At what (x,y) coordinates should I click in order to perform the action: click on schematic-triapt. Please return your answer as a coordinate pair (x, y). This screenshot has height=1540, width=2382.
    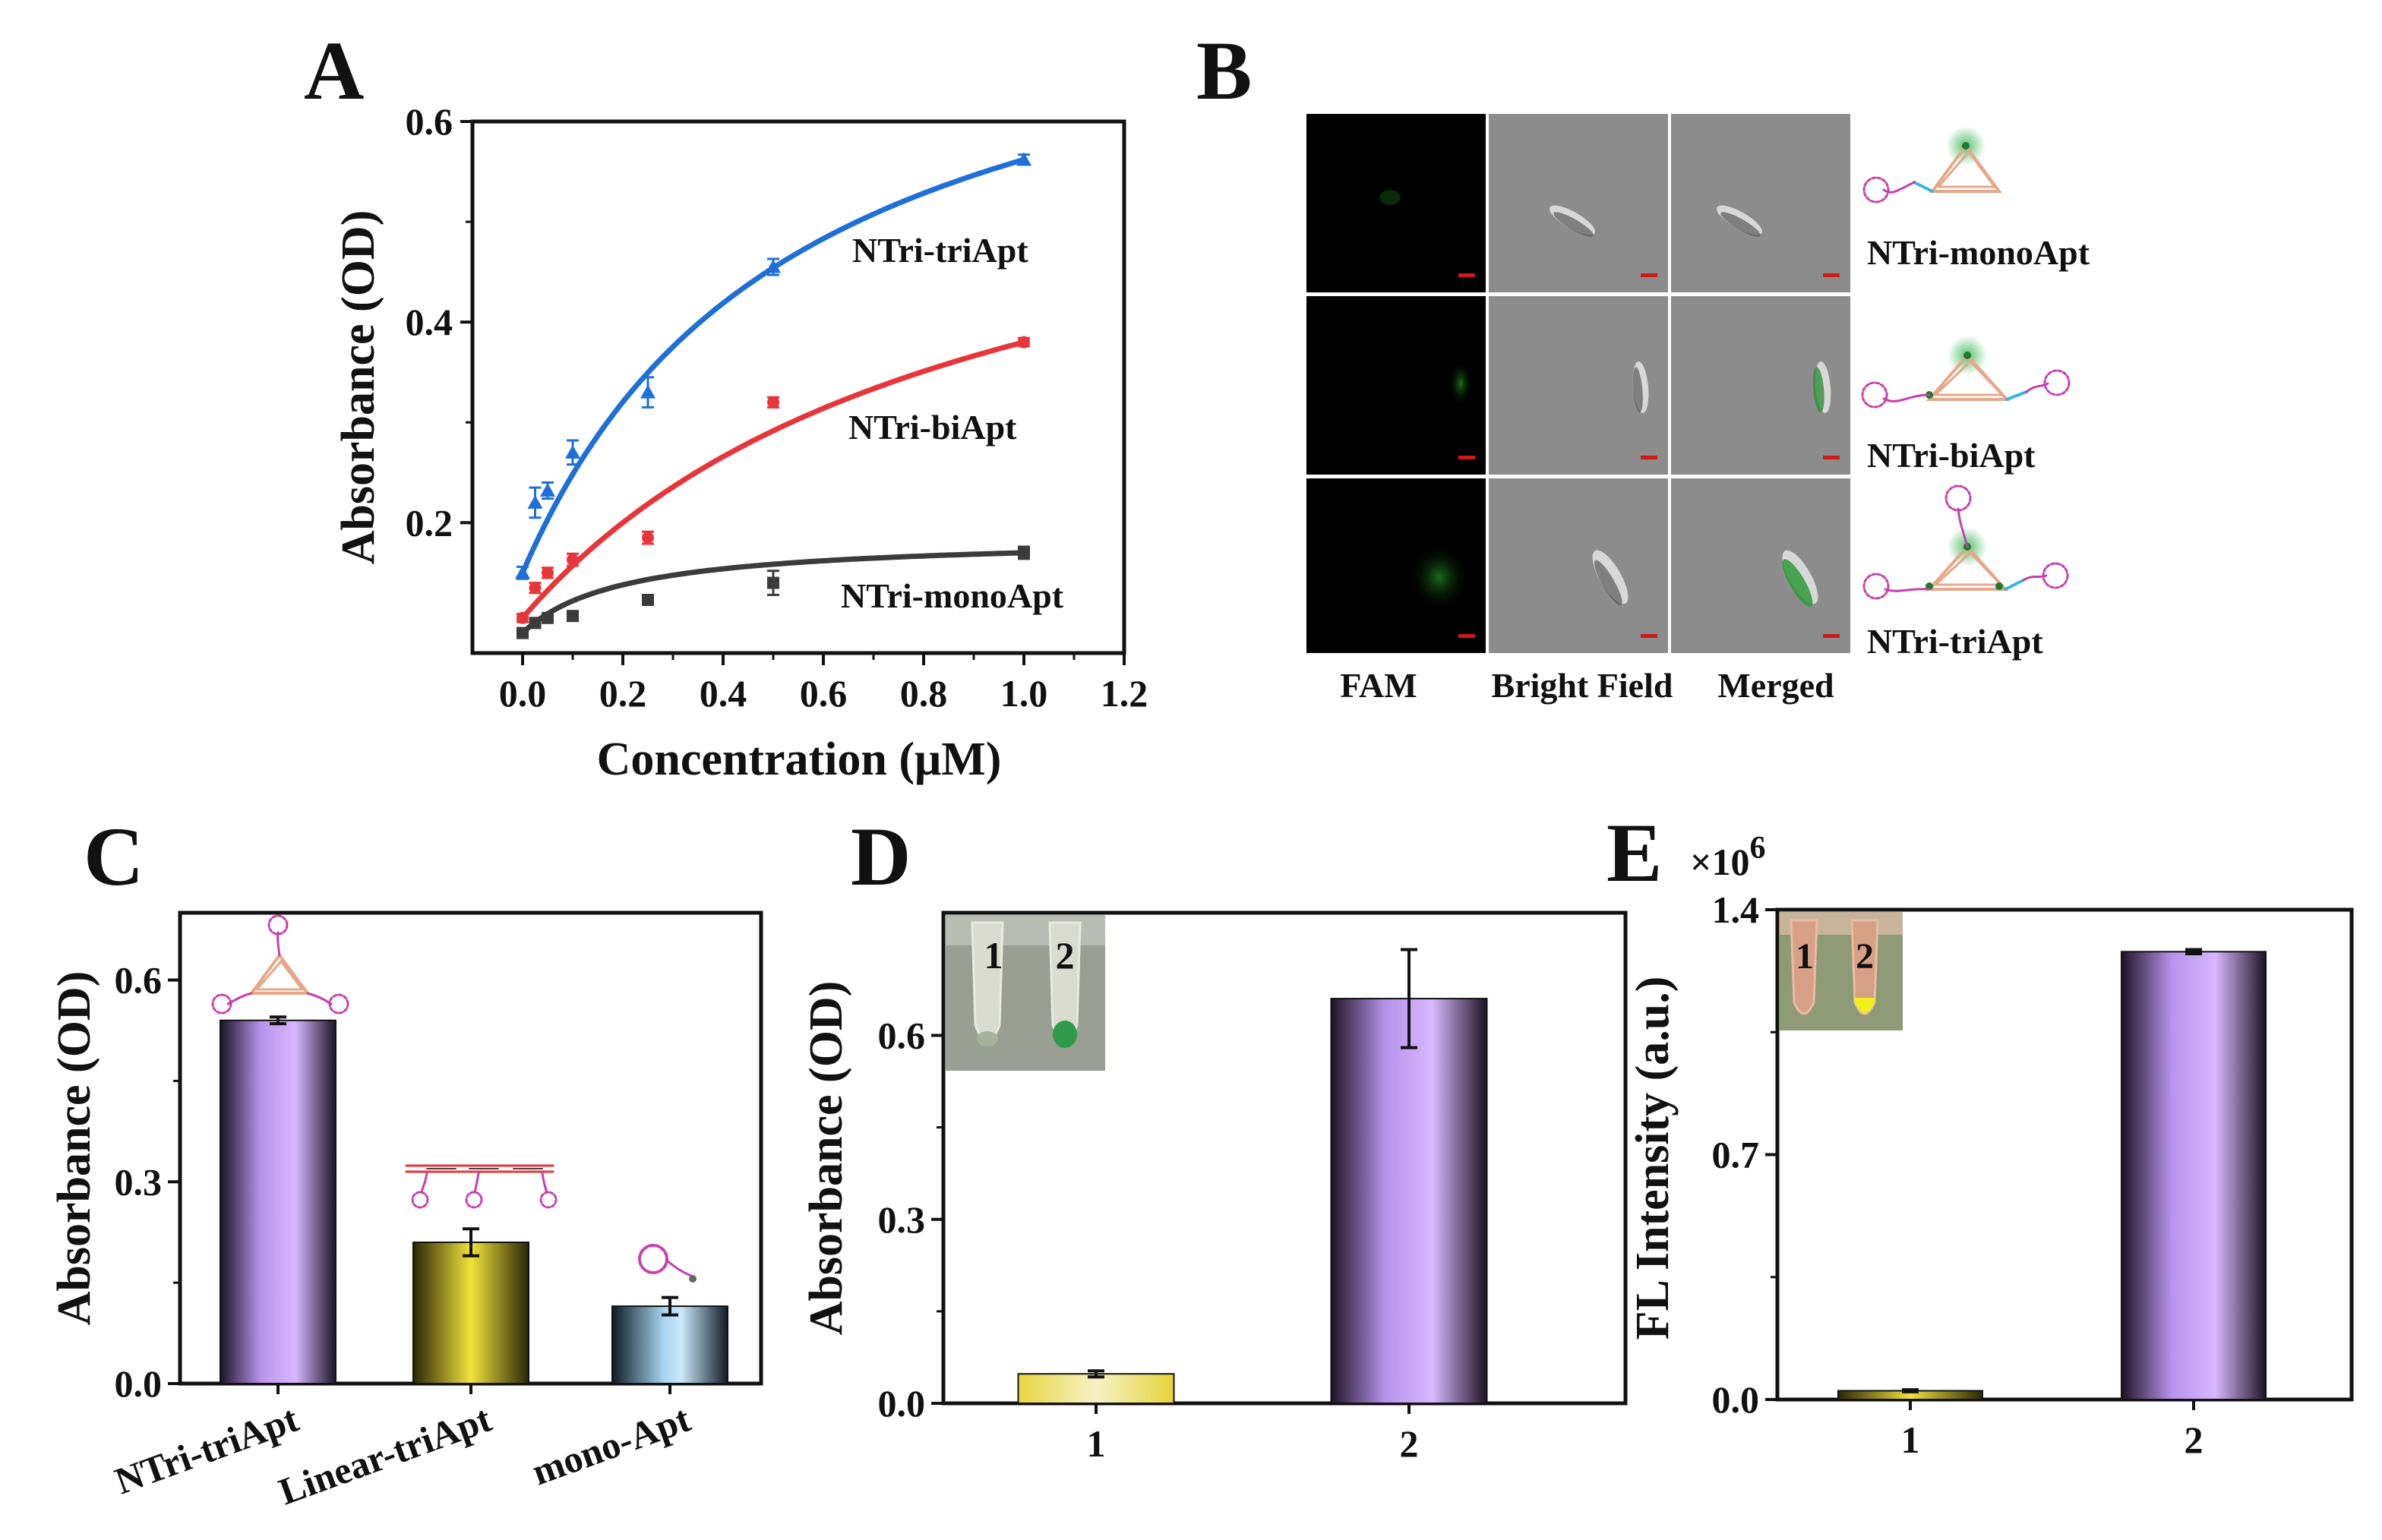
    Looking at the image, I should click on (1965, 542).